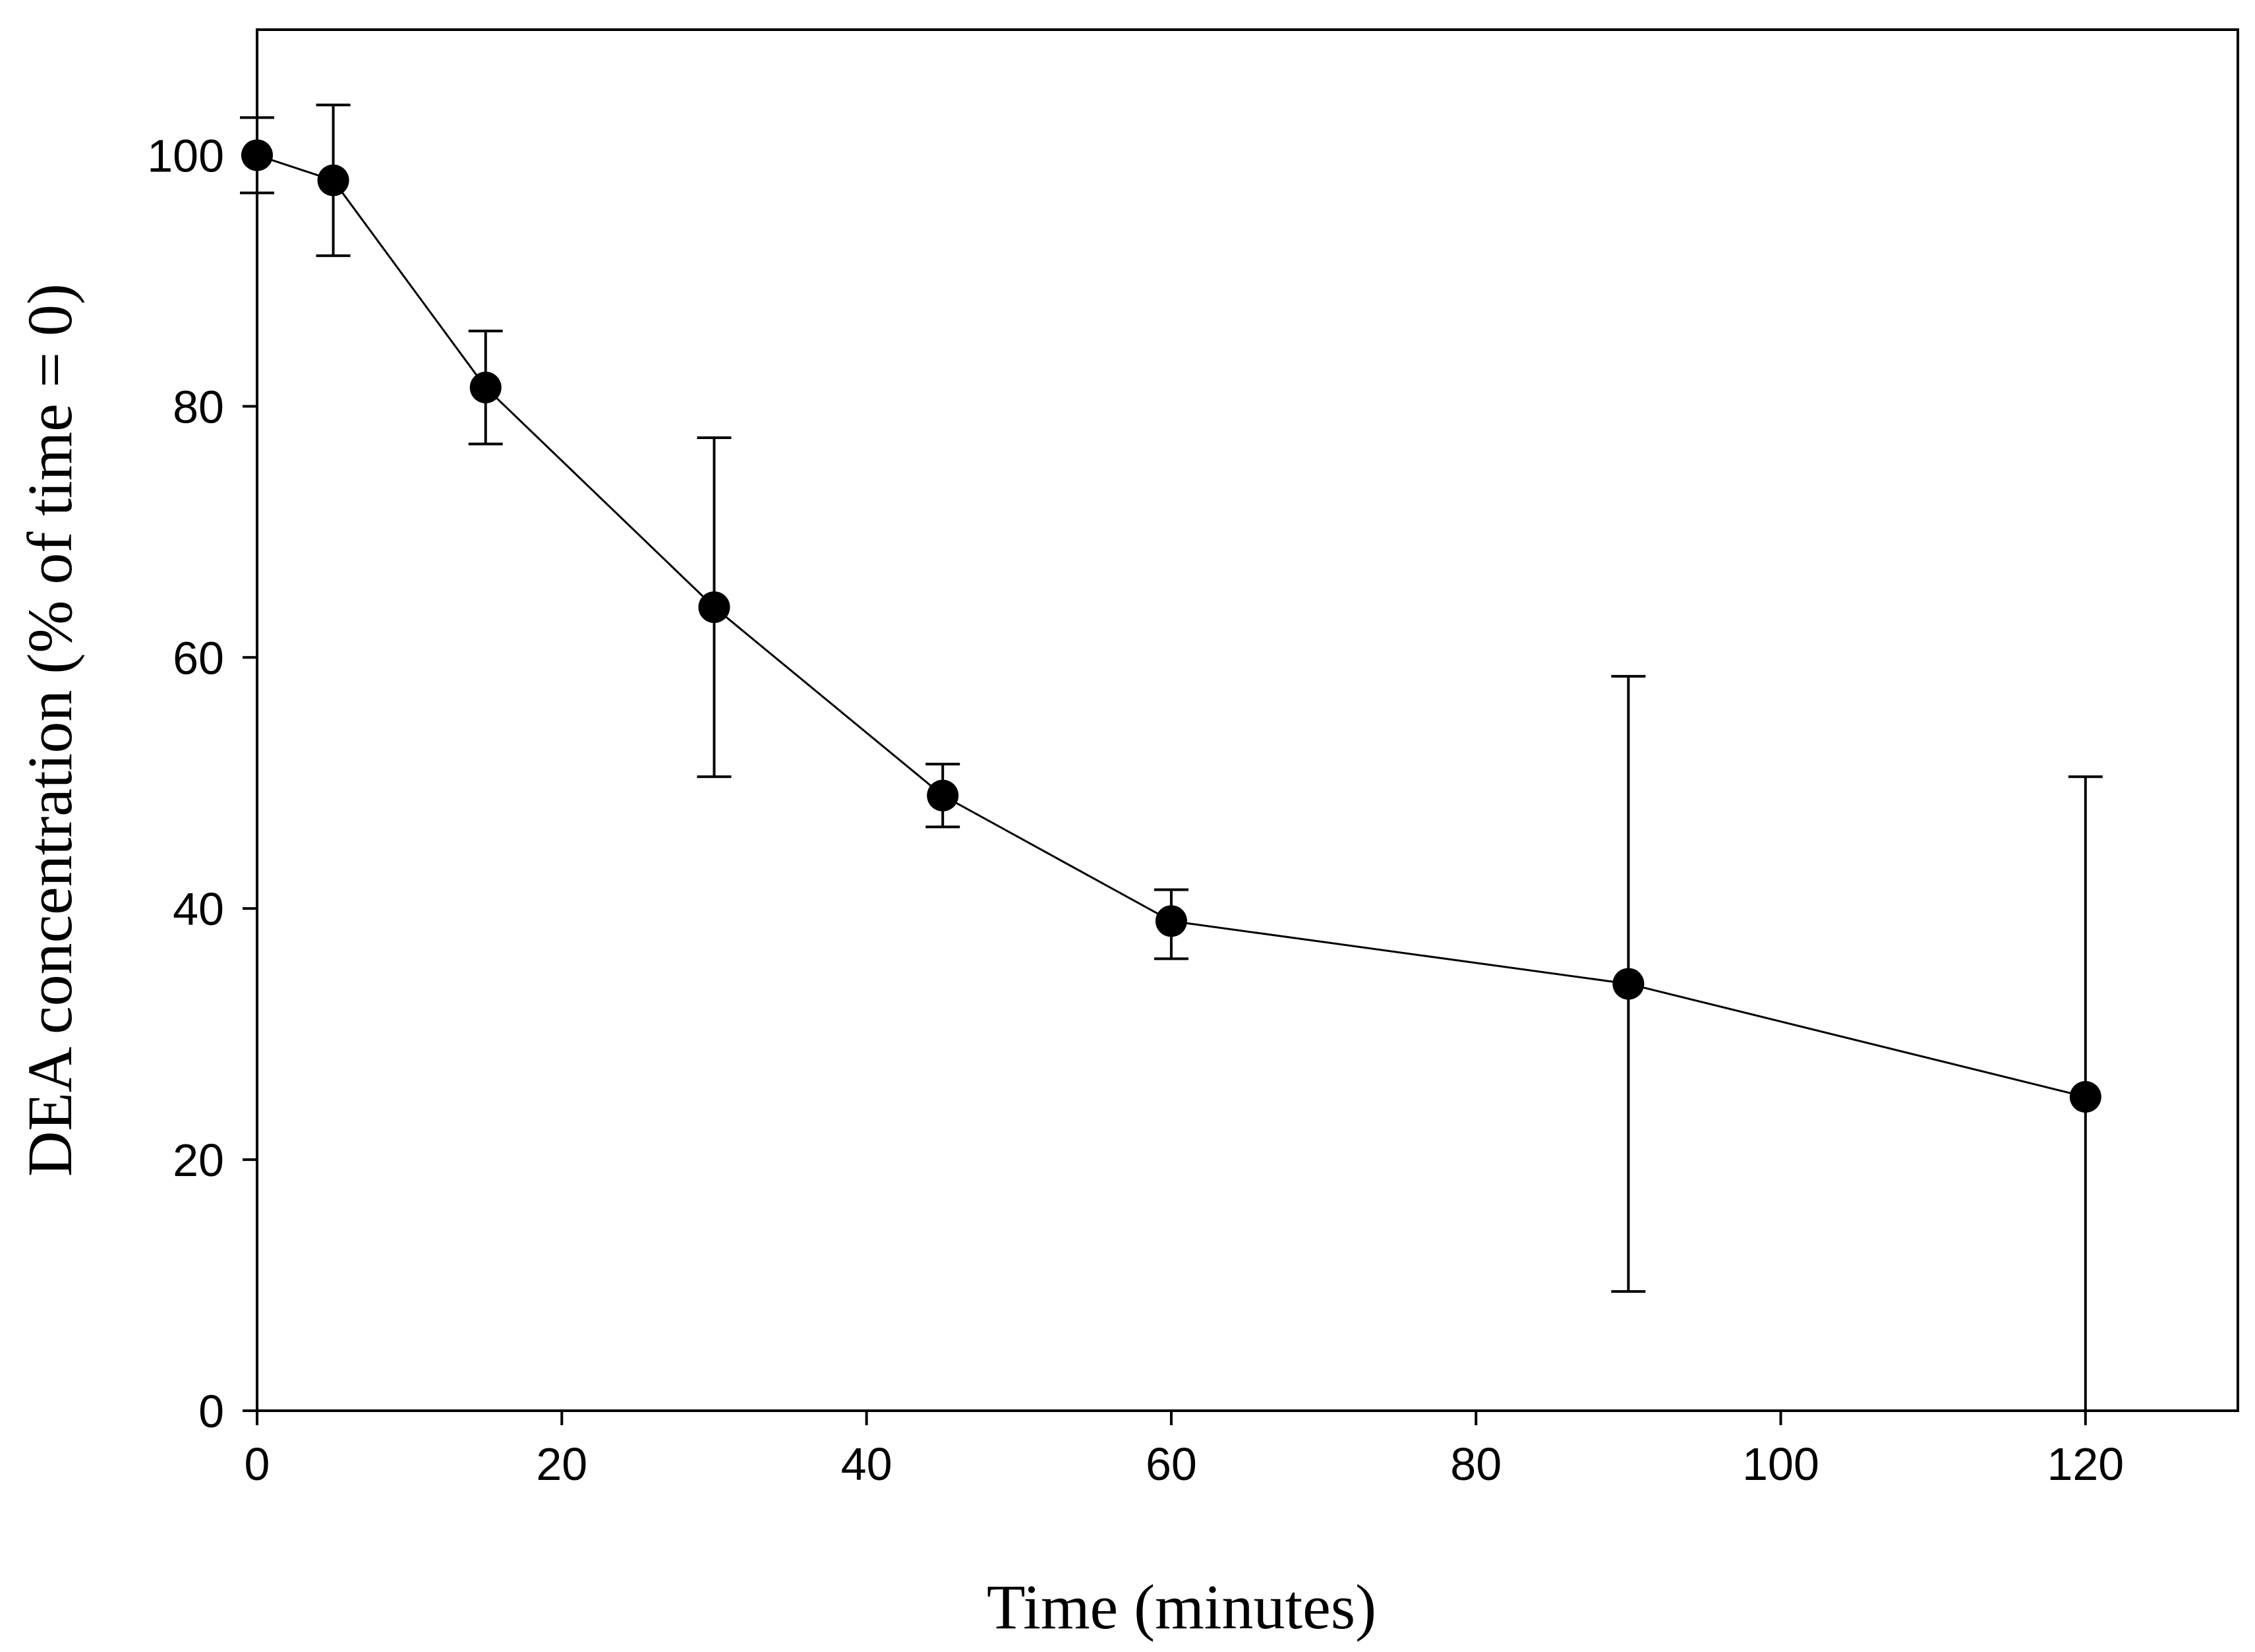 The height and width of the screenshot is (1652, 2255). I want to click on y-tick-label: 40, so click(198, 909).